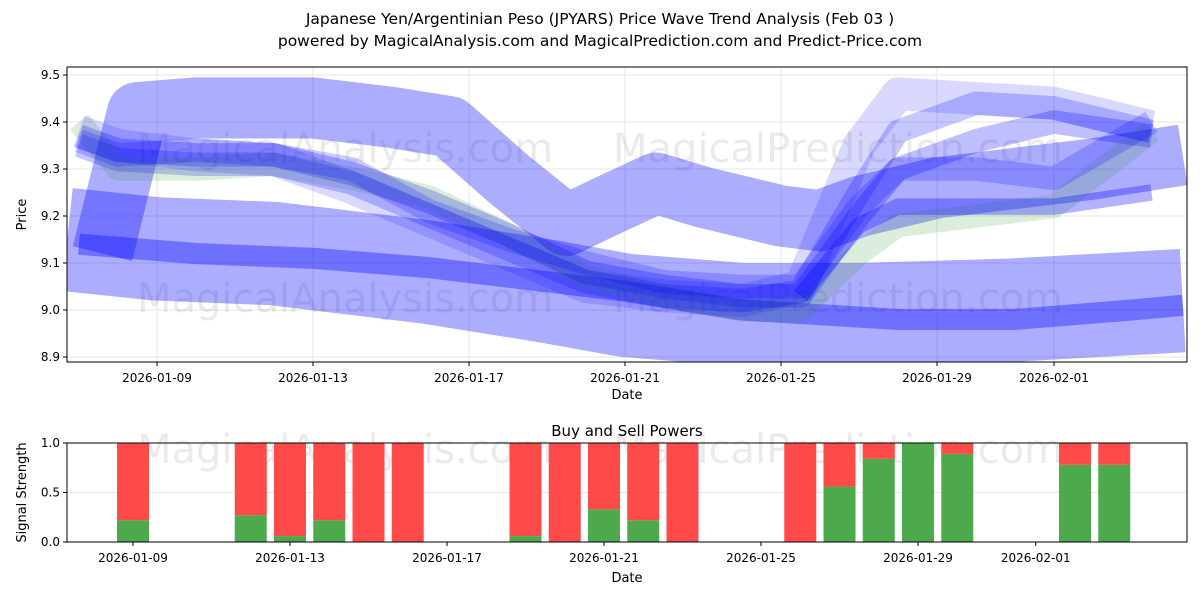  I want to click on y-tick-label: 8.9, so click(50, 357).